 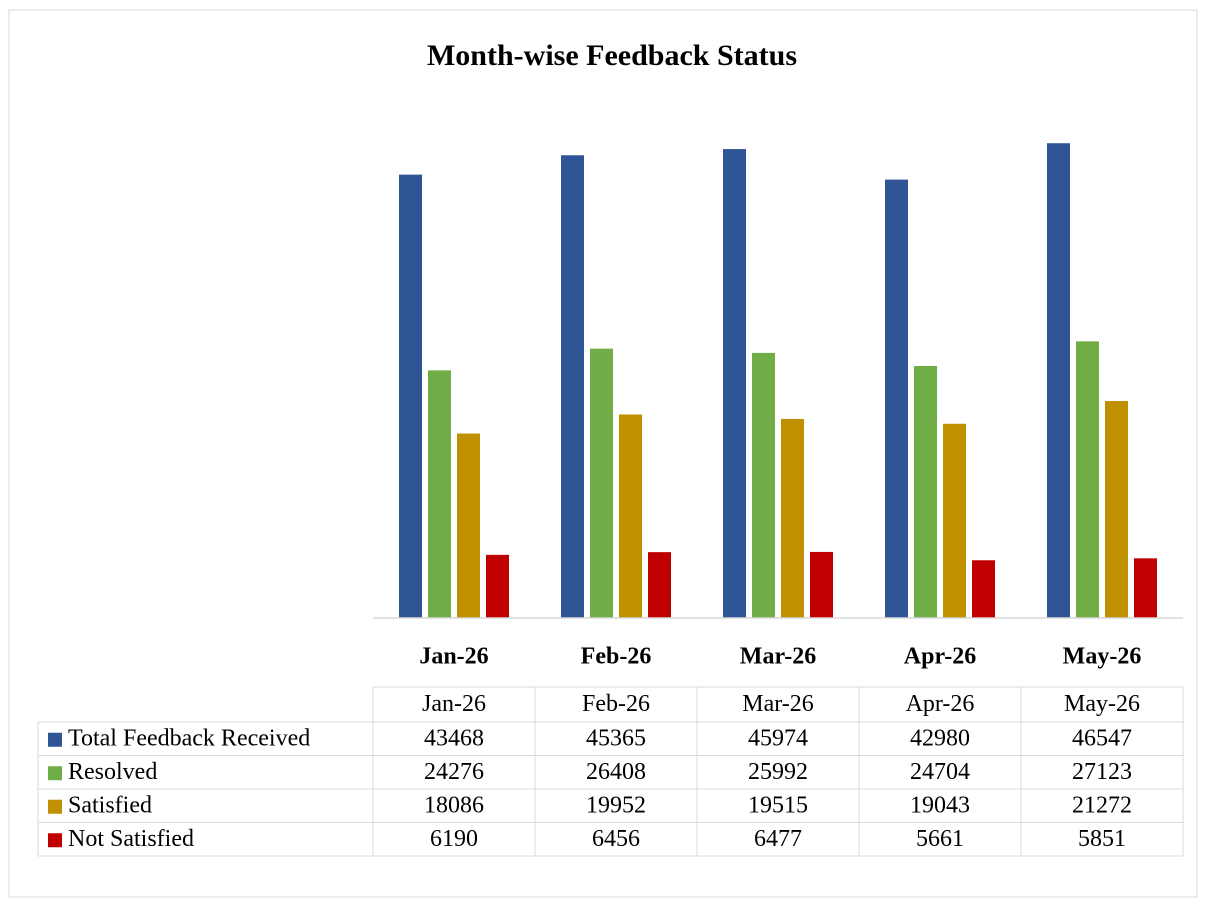 I want to click on table-cell: 26408, so click(x=616, y=772).